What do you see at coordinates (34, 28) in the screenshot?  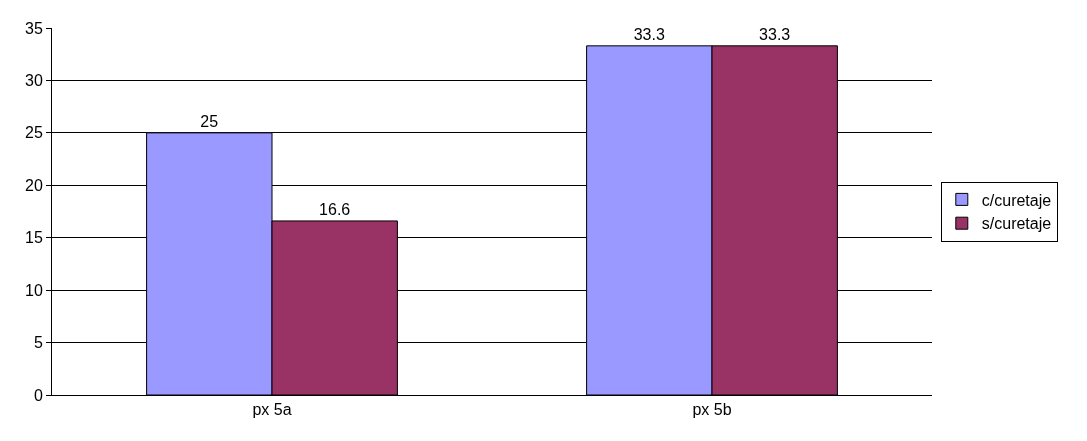 I see `y-tick-label: 35` at bounding box center [34, 28].